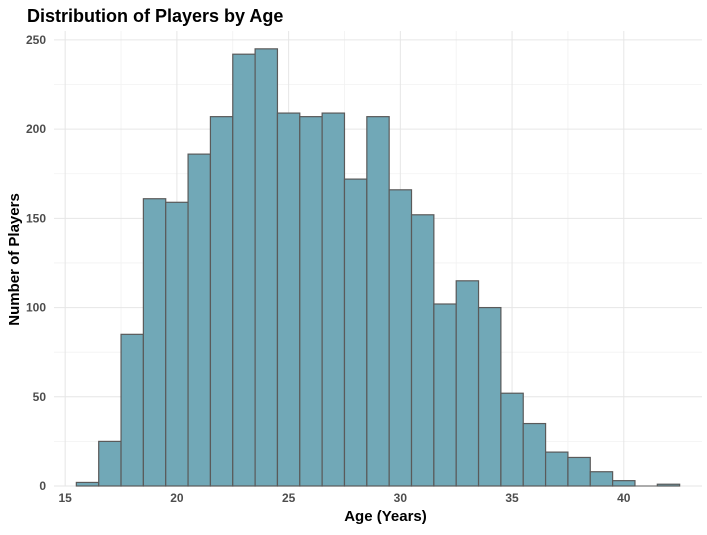 The height and width of the screenshot is (535, 707). I want to click on x-tick-label: 25, so click(289, 498).